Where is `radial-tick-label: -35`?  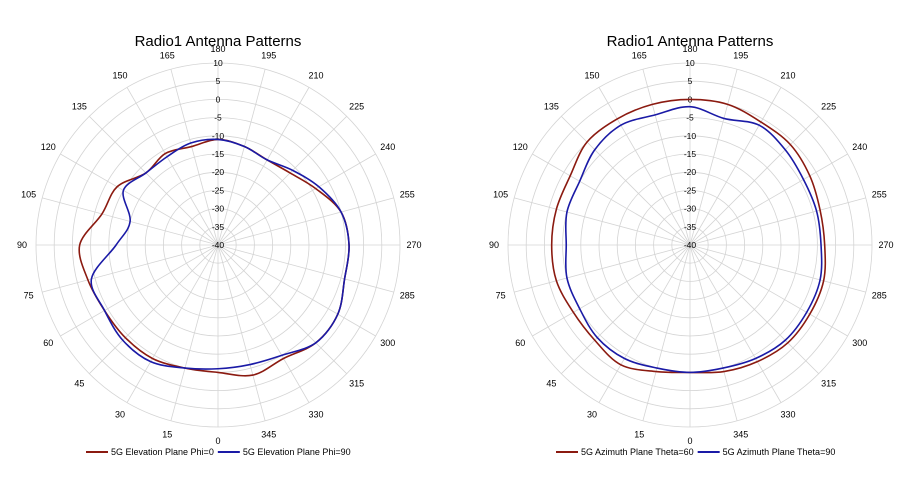 radial-tick-label: -35 is located at coordinates (218, 227).